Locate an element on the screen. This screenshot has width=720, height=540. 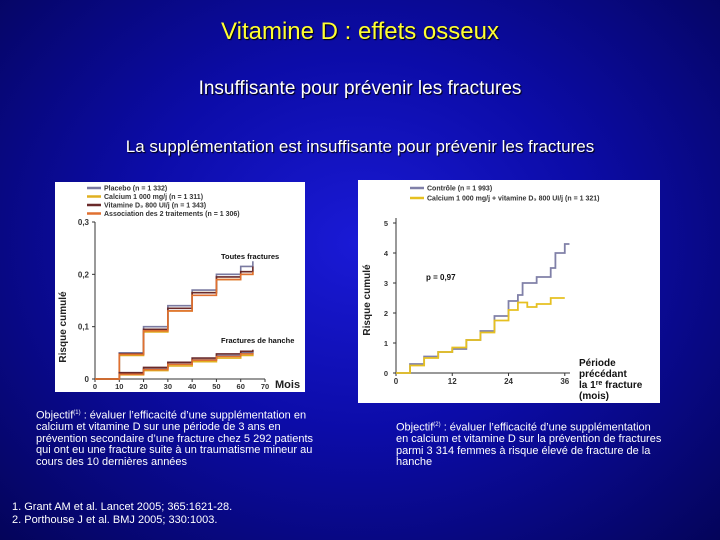
slide-title: Vitamine D : effets osseux is located at coordinates (360, 31).